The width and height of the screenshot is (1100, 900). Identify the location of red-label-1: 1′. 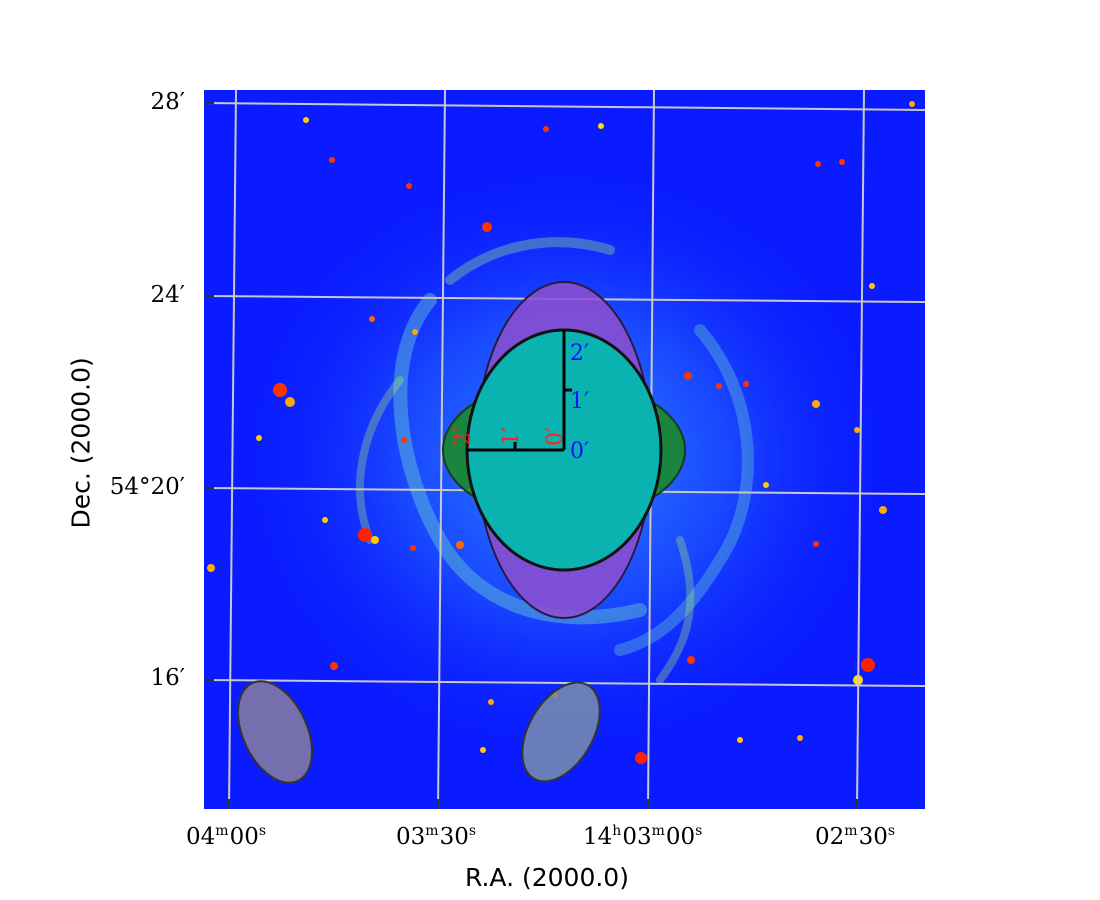
(511, 436).